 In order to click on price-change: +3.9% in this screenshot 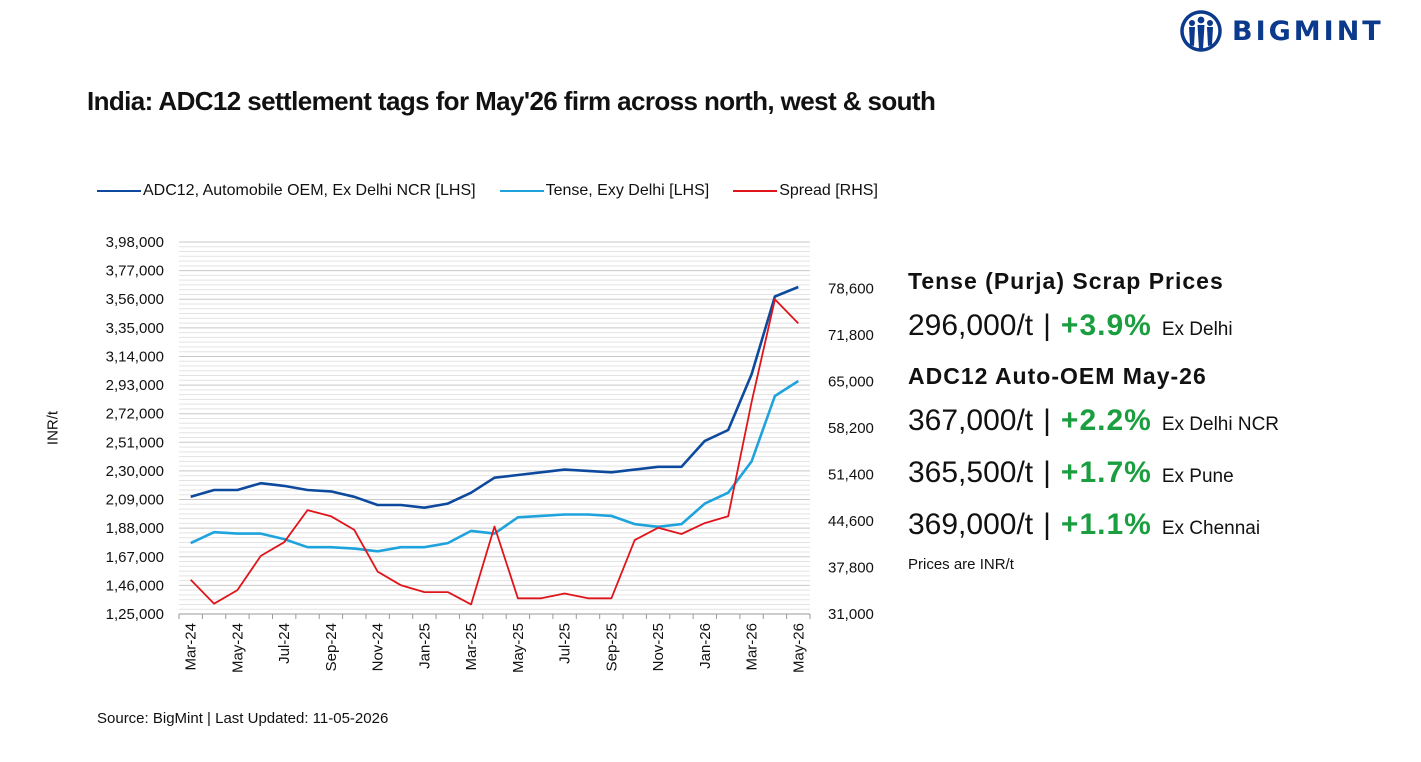, I will do `click(1106, 325)`.